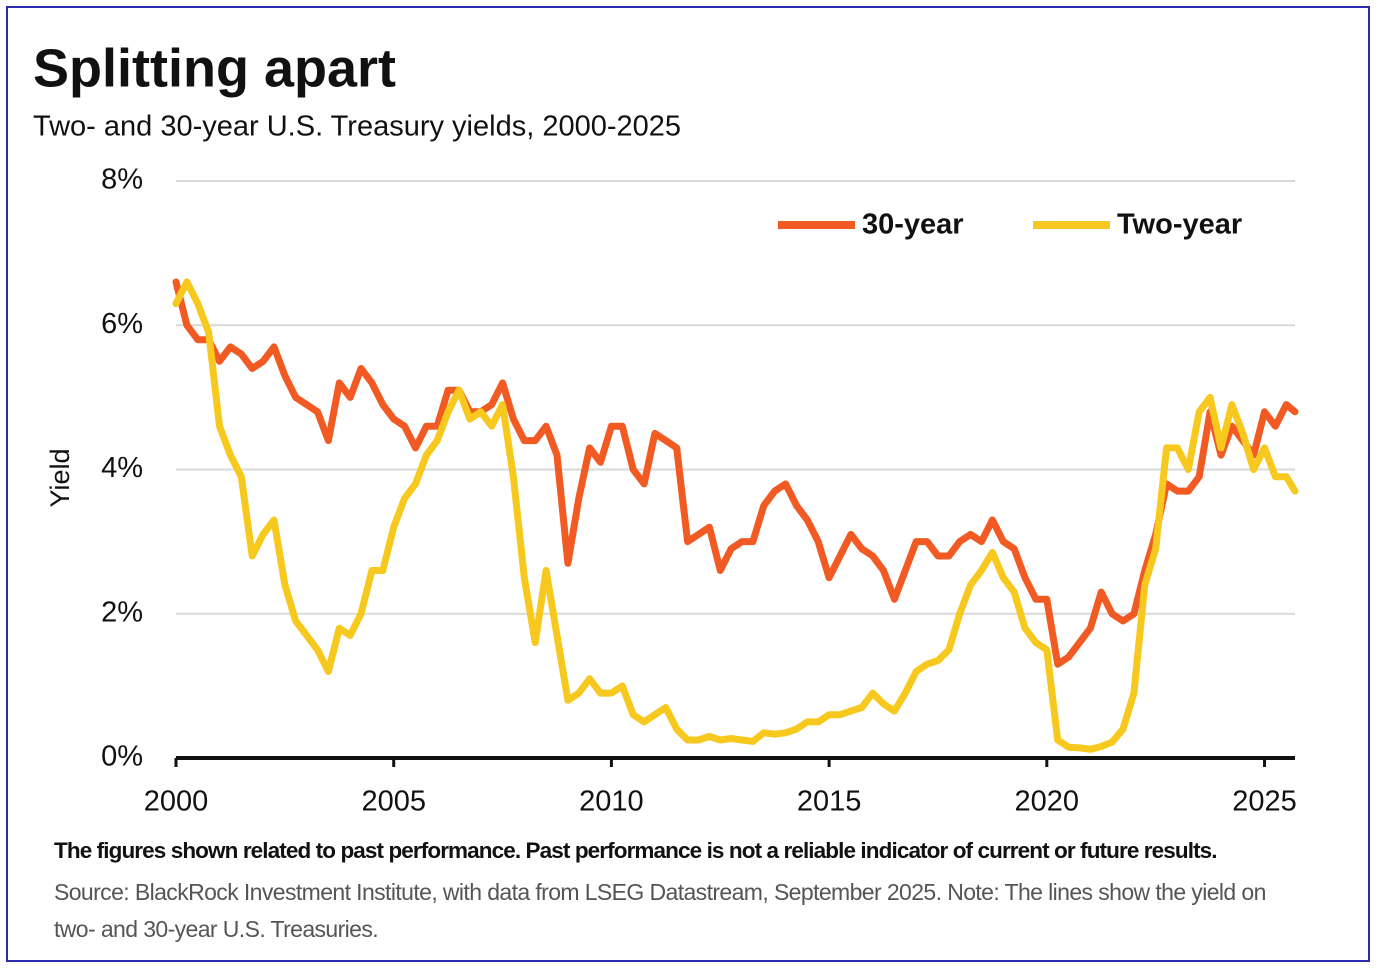  Describe the element at coordinates (913, 225) in the screenshot. I see `legend-label: 30-year` at that location.